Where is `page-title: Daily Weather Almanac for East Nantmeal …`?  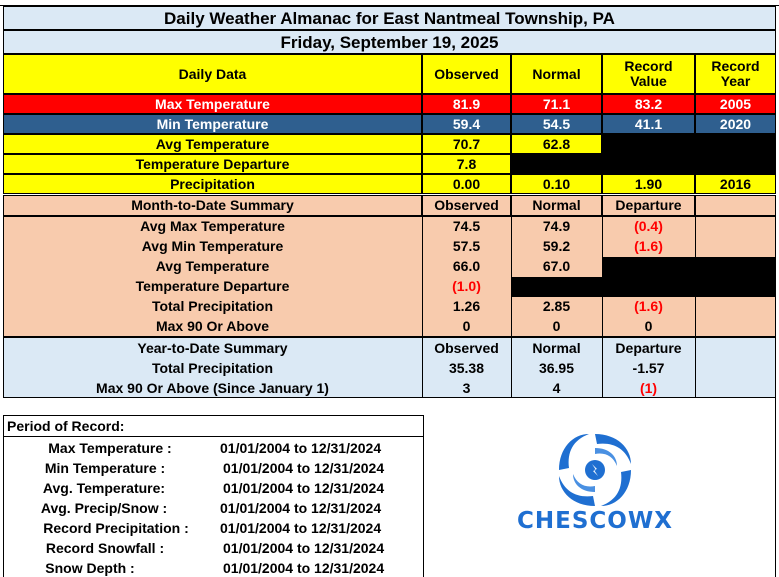
page-title: Daily Weather Almanac for East Nantmeal … is located at coordinates (389, 18).